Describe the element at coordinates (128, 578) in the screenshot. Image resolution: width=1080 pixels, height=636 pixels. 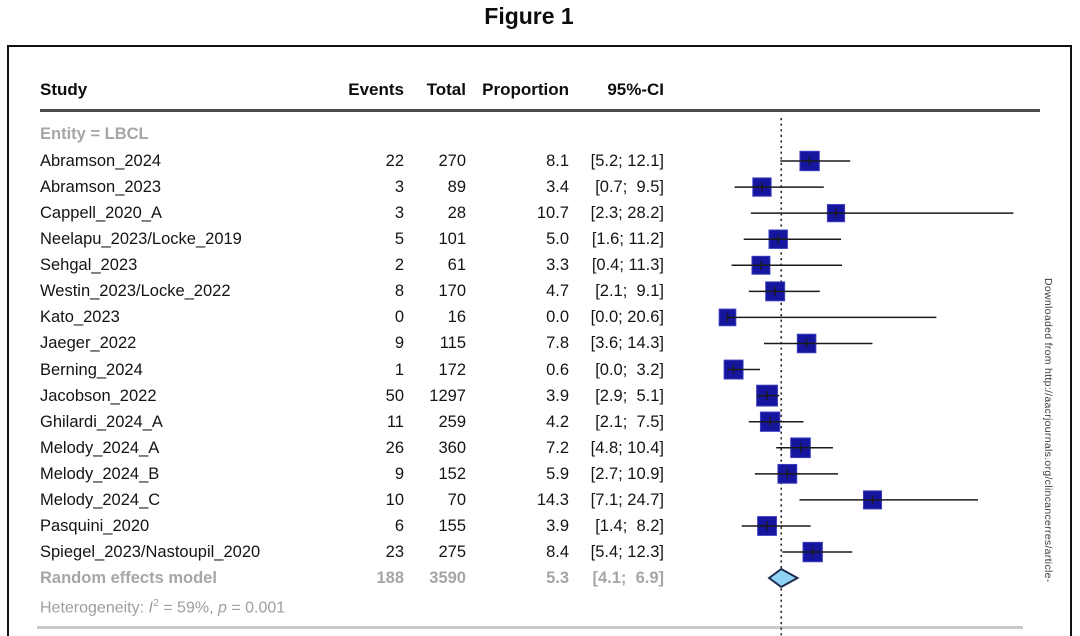
I see `summary-name: Random effects model` at that location.